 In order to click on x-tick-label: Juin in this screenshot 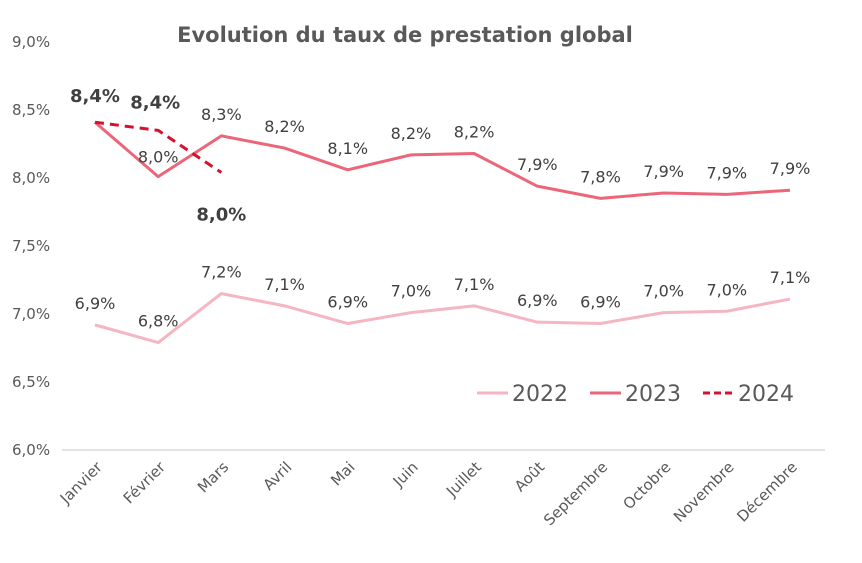, I will do `click(405, 474)`.